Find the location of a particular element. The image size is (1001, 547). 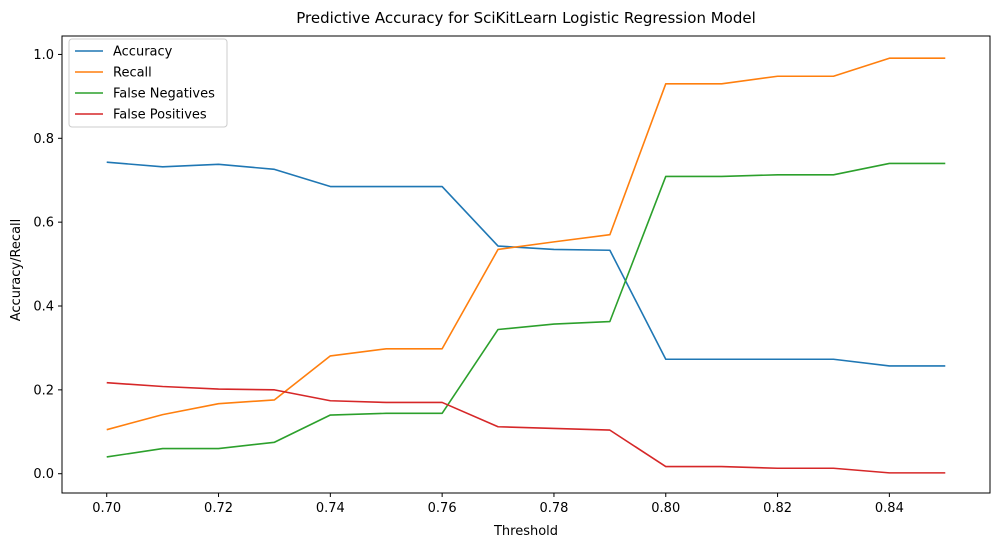

y-tick-label: 0.8 is located at coordinates (43, 139).